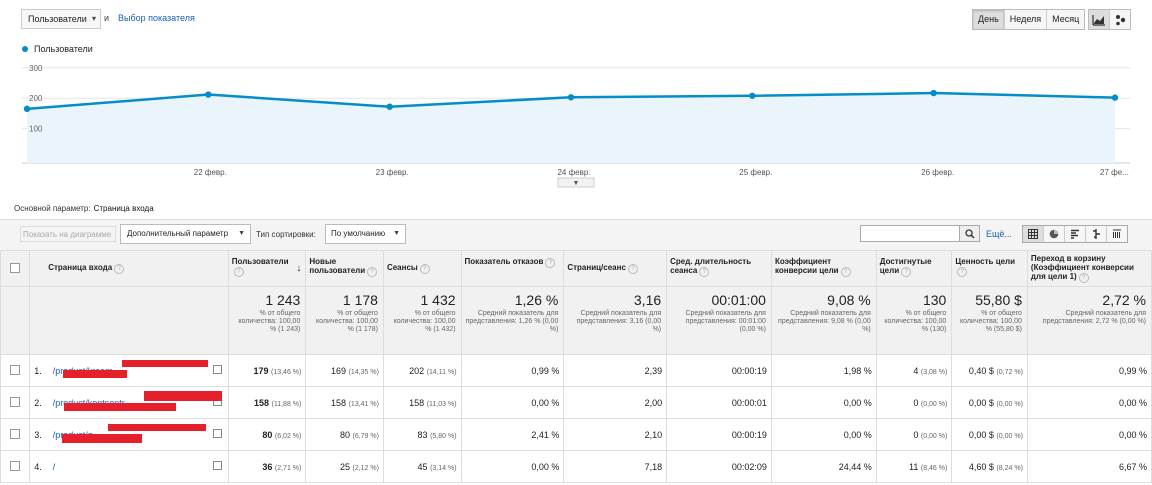 This screenshot has width=1152, height=485. Describe the element at coordinates (653, 434) in the screenshot. I see `pages-per-session-value: 2,10` at that location.